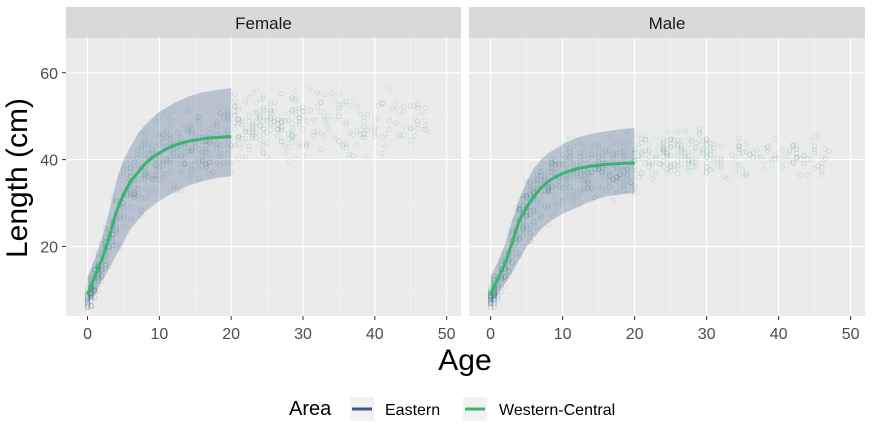  I want to click on legend-label-eastern: Eastern, so click(412, 410).